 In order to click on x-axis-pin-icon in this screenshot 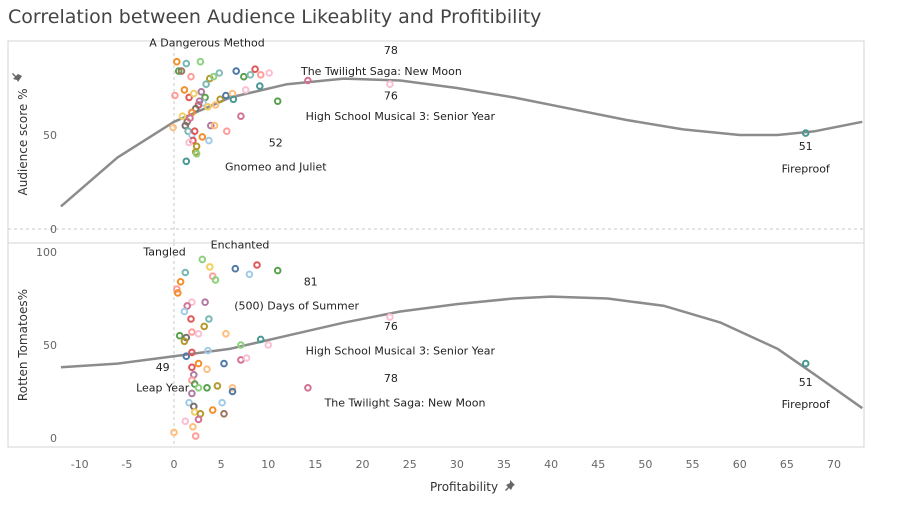, I will do `click(510, 485)`.